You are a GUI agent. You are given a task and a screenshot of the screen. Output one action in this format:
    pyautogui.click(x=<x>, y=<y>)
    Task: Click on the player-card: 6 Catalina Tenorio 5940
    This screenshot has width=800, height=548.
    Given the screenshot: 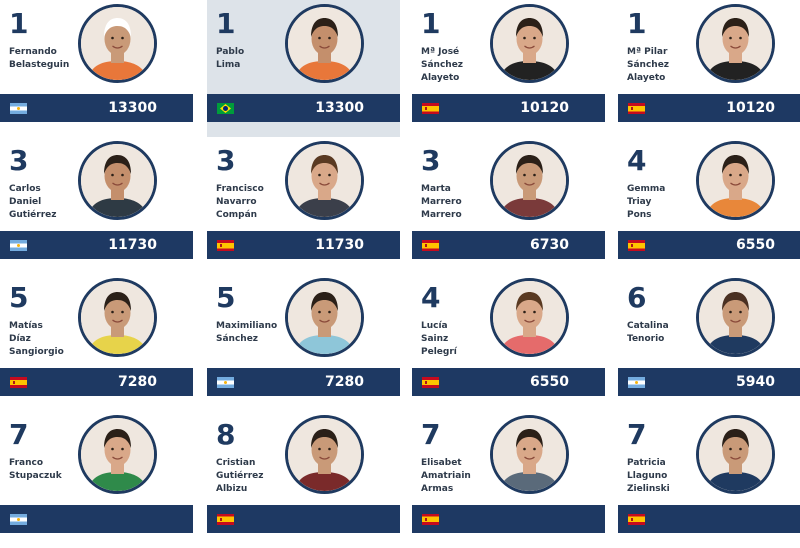 What is the action you would take?
    pyautogui.click(x=709, y=342)
    